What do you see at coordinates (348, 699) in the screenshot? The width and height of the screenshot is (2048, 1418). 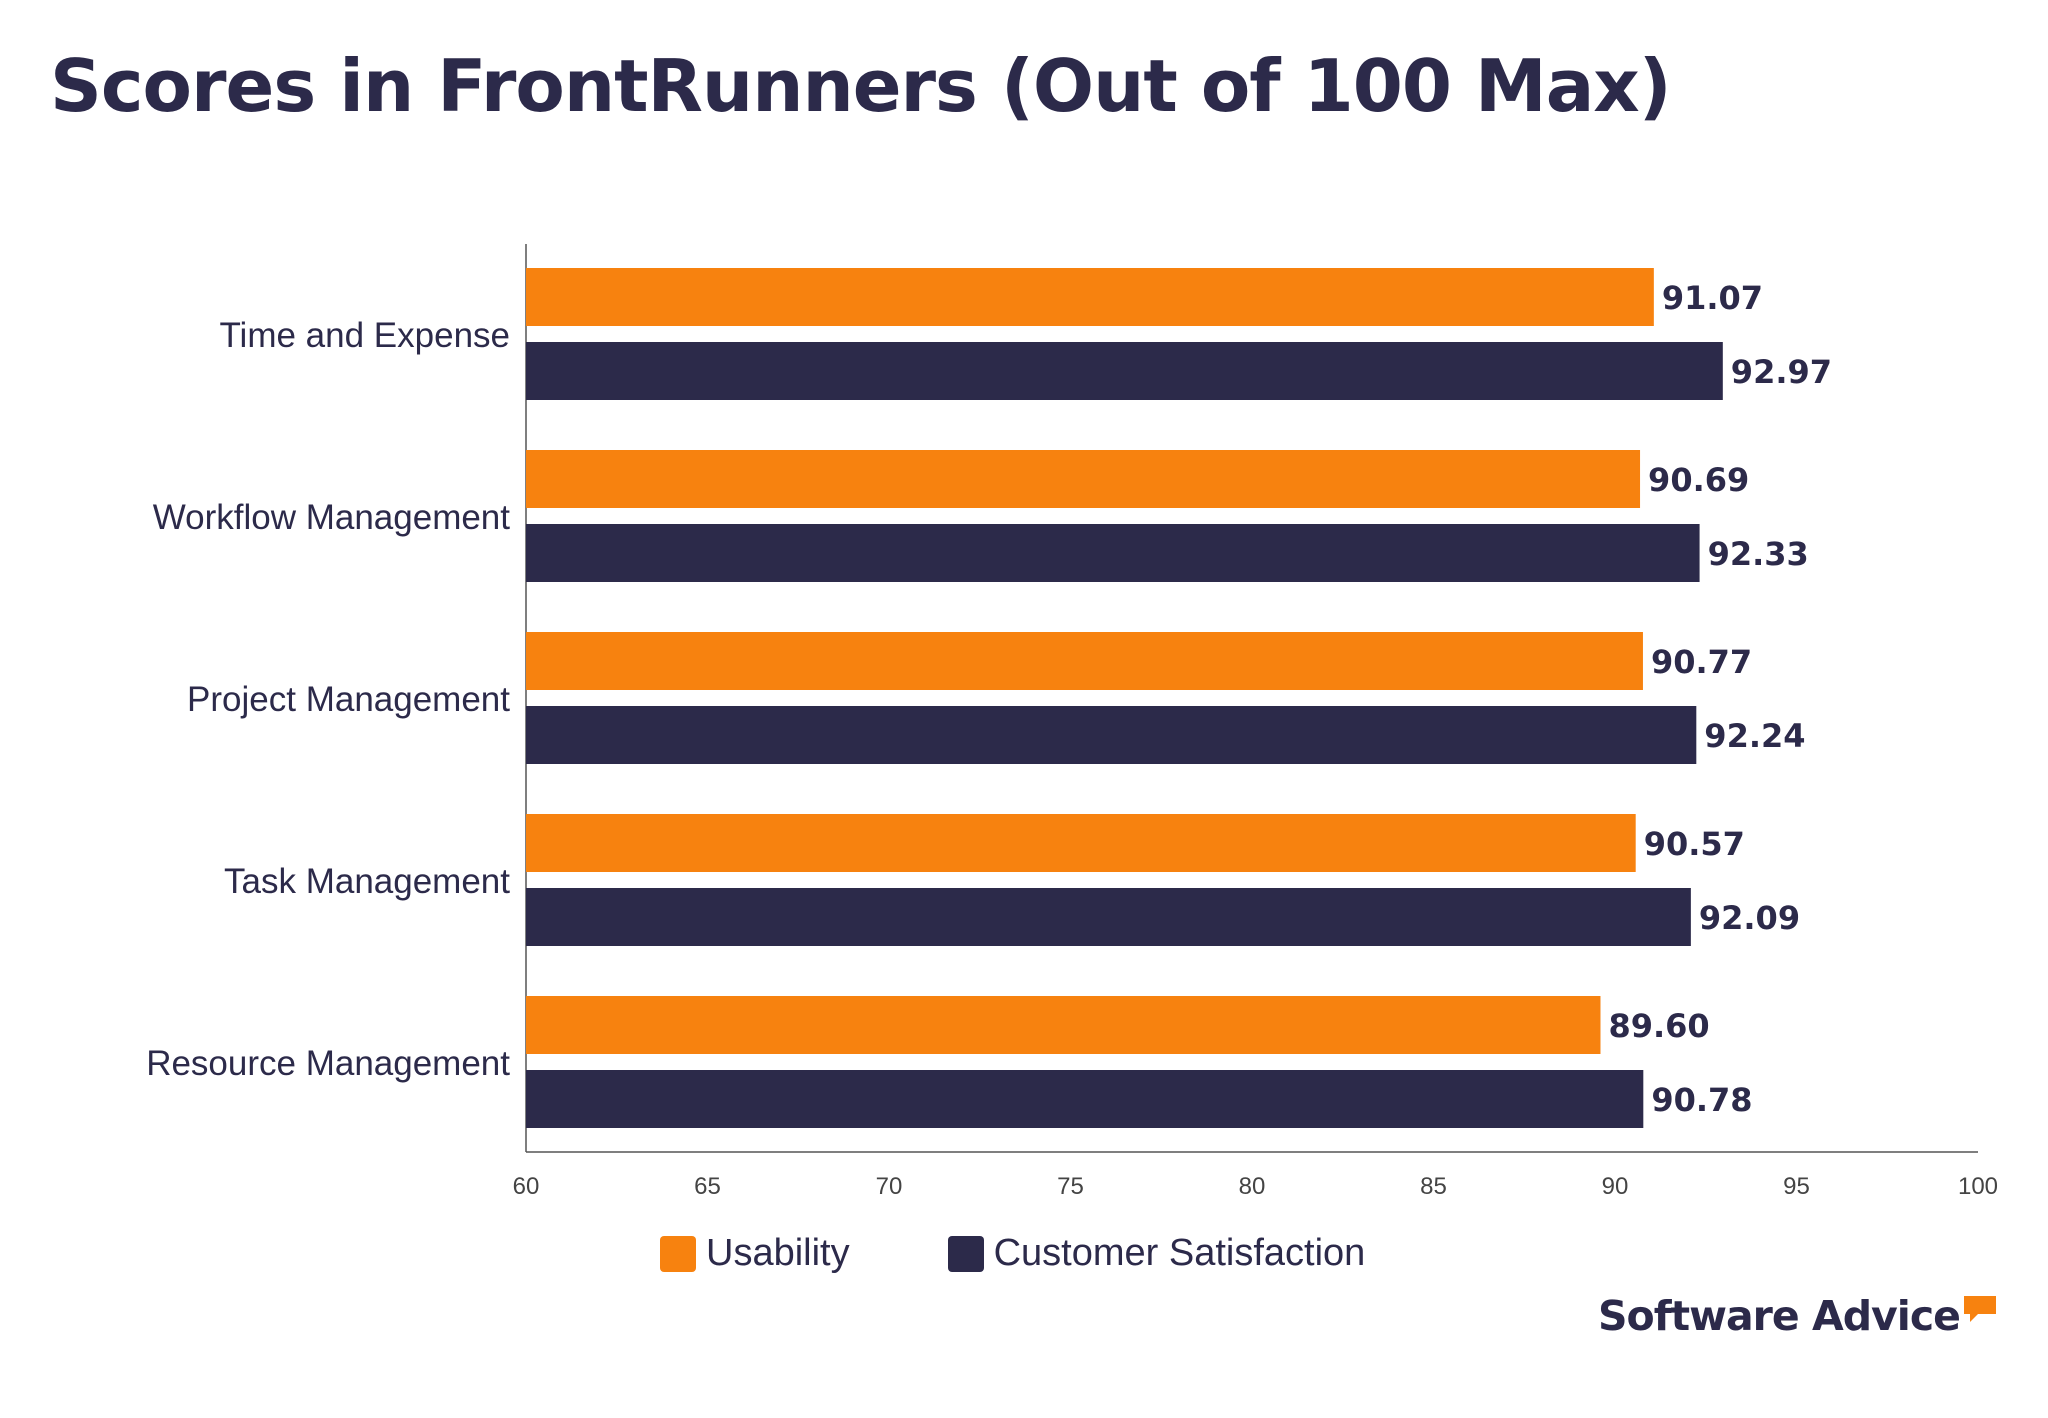 I see `category-label-project-management: Project Management` at bounding box center [348, 699].